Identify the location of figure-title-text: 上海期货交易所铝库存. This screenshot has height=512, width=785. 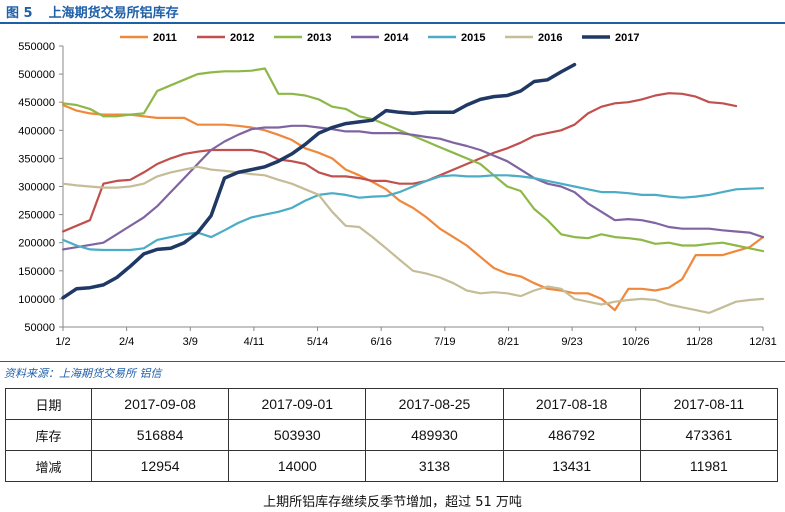
(113, 13).